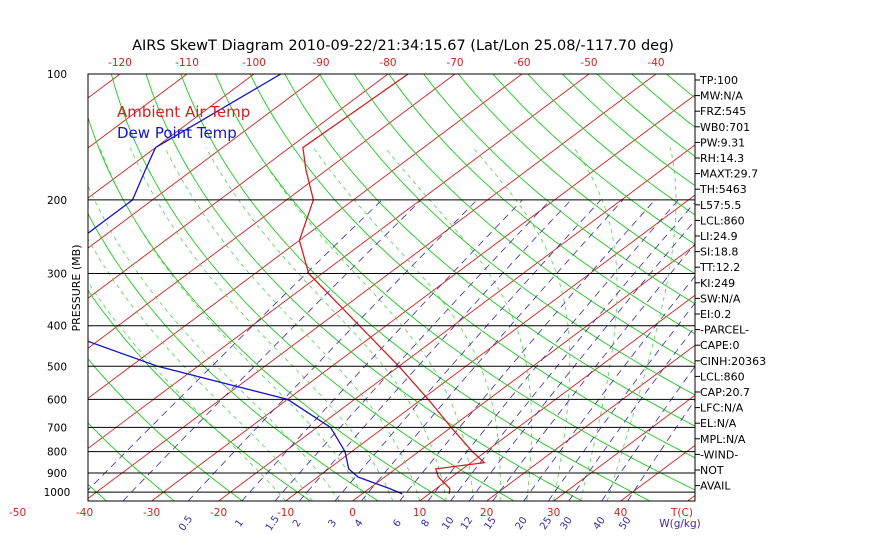  What do you see at coordinates (521, 63) in the screenshot?
I see `top-temp-tick-label: -60` at bounding box center [521, 63].